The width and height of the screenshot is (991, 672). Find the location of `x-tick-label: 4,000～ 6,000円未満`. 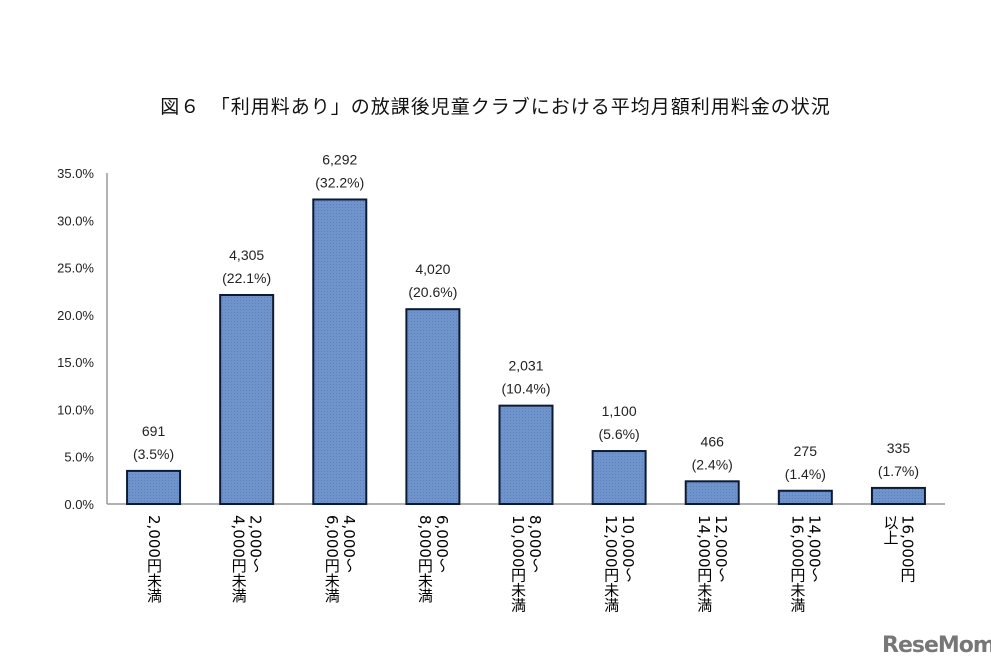

x-tick-label: 4,000～ 6,000円未満 is located at coordinates (340, 559).